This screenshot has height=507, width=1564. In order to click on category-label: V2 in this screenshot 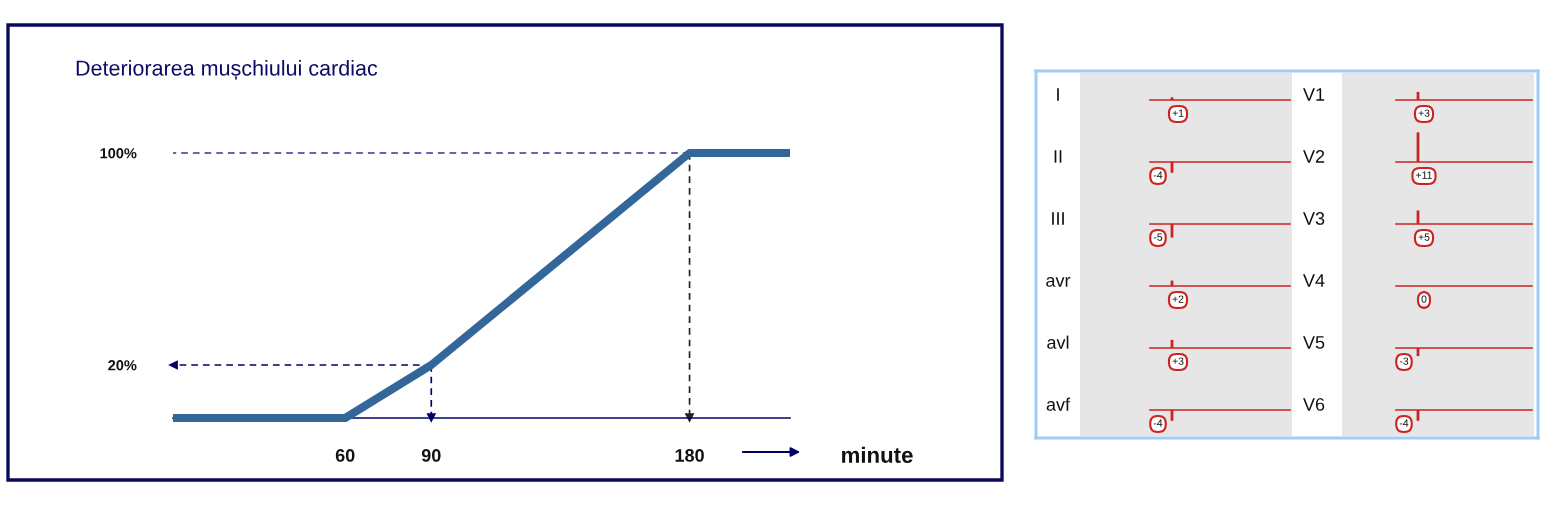, I will do `click(1314, 156)`.